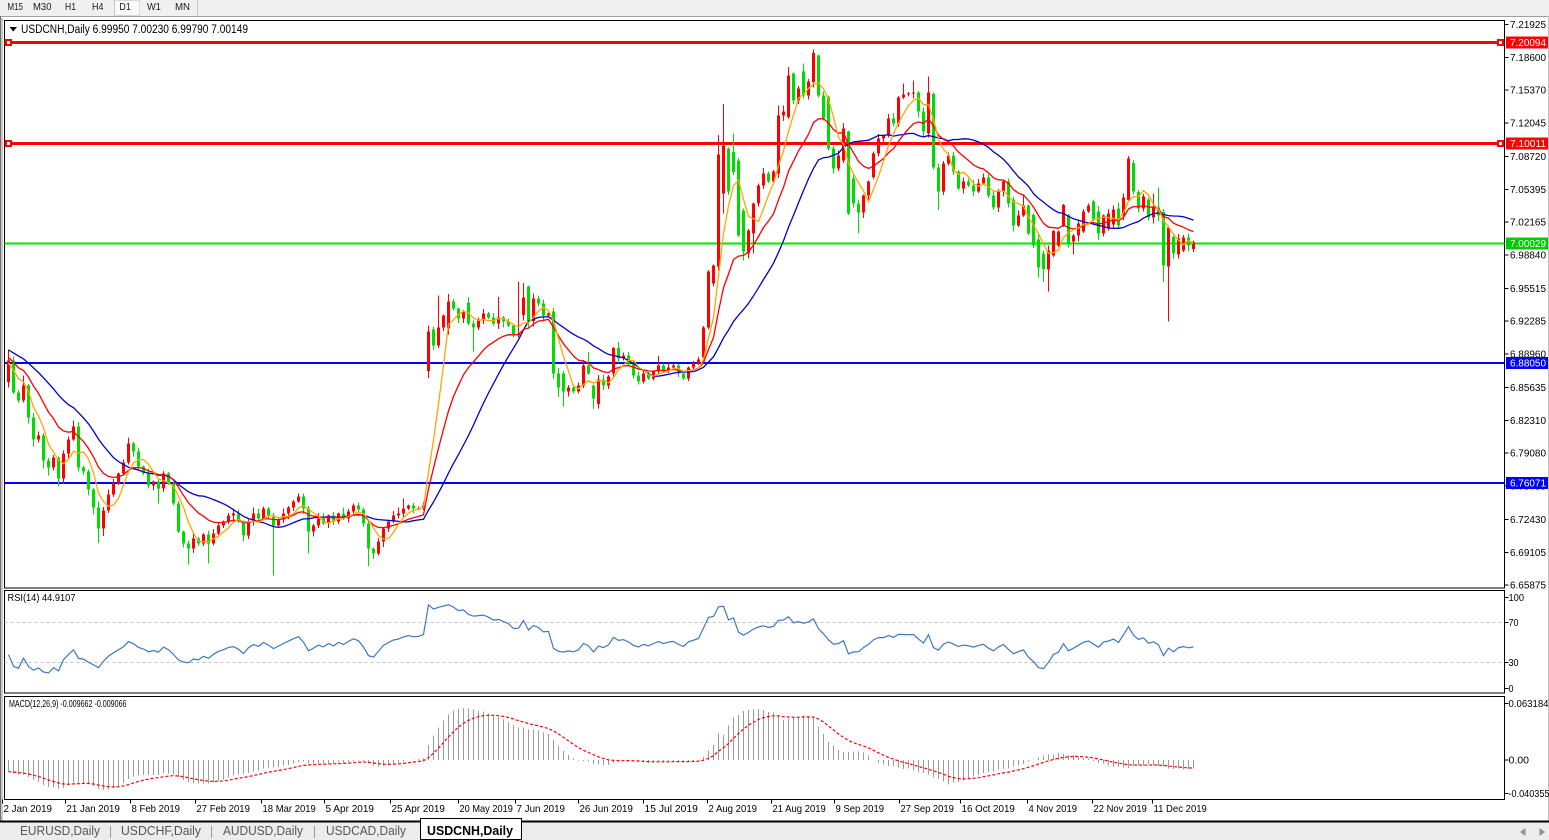 This screenshot has height=840, width=1549. What do you see at coordinates (28, 809) in the screenshot?
I see `svg-text: 2 Jan 2019` at bounding box center [28, 809].